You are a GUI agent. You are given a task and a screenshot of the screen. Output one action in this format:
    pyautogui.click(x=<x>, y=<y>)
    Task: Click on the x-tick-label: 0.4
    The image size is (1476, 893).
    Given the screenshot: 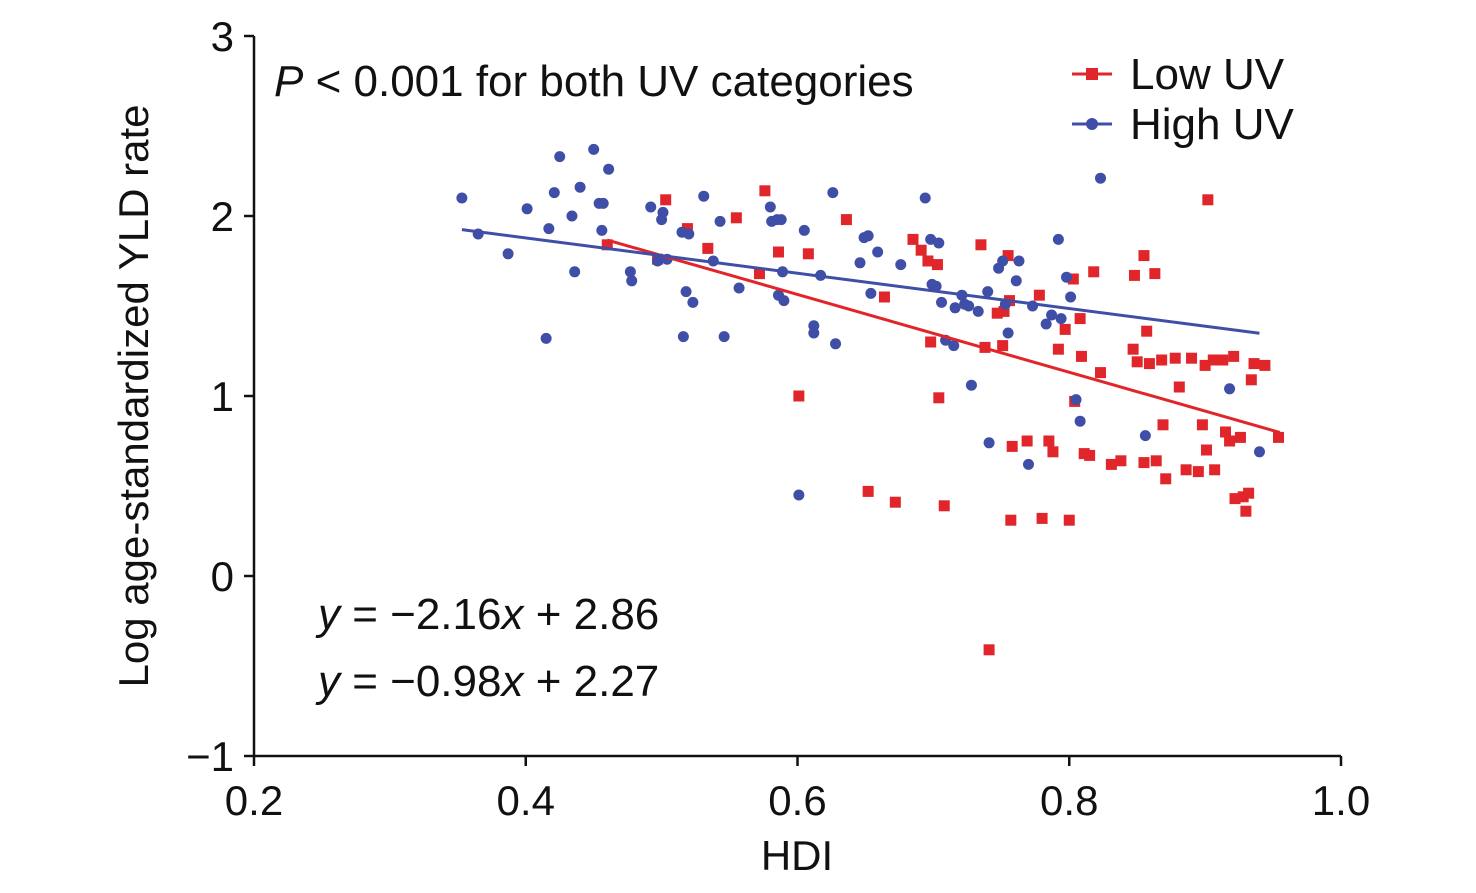 What is the action you would take?
    pyautogui.click(x=526, y=800)
    